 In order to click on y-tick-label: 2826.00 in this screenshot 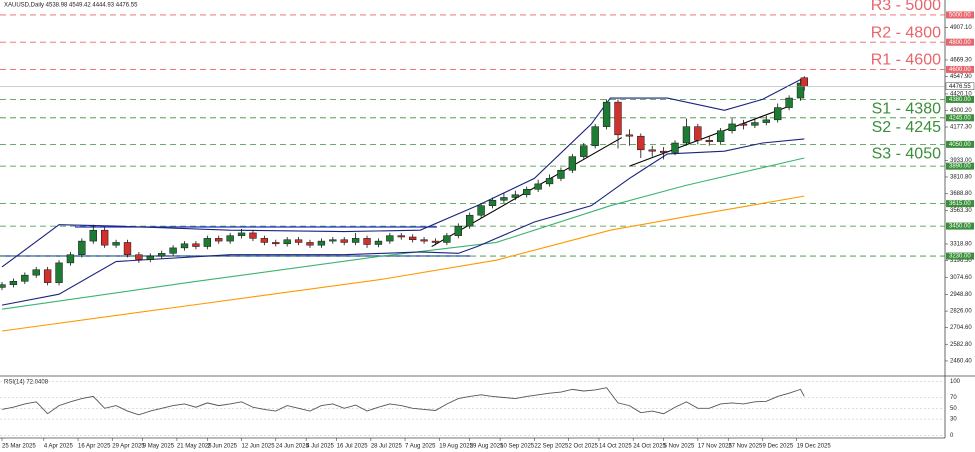, I will do `click(961, 312)`.